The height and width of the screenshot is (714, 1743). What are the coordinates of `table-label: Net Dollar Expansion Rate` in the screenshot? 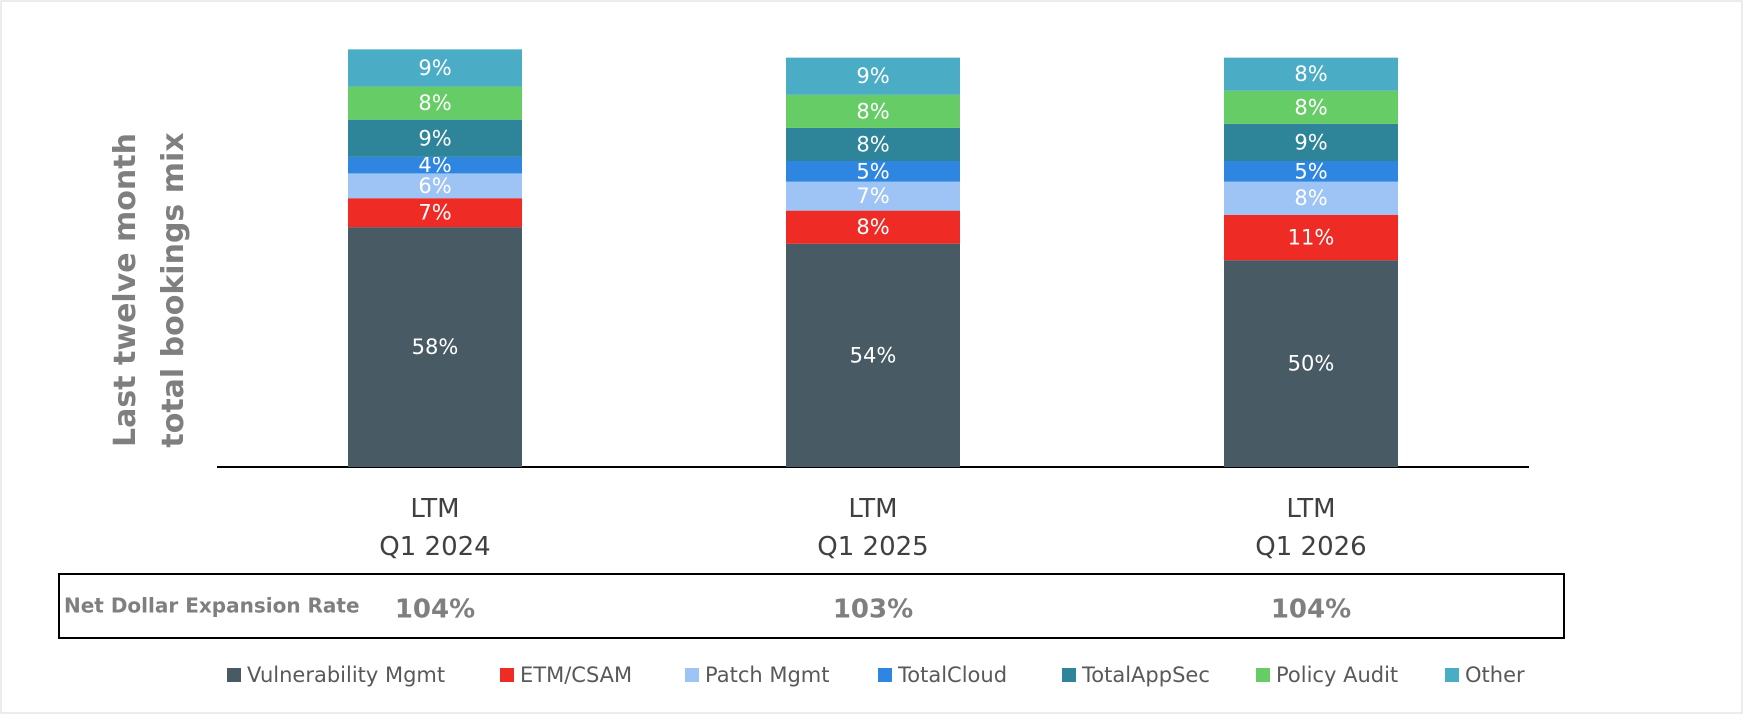 It's located at (212, 606).